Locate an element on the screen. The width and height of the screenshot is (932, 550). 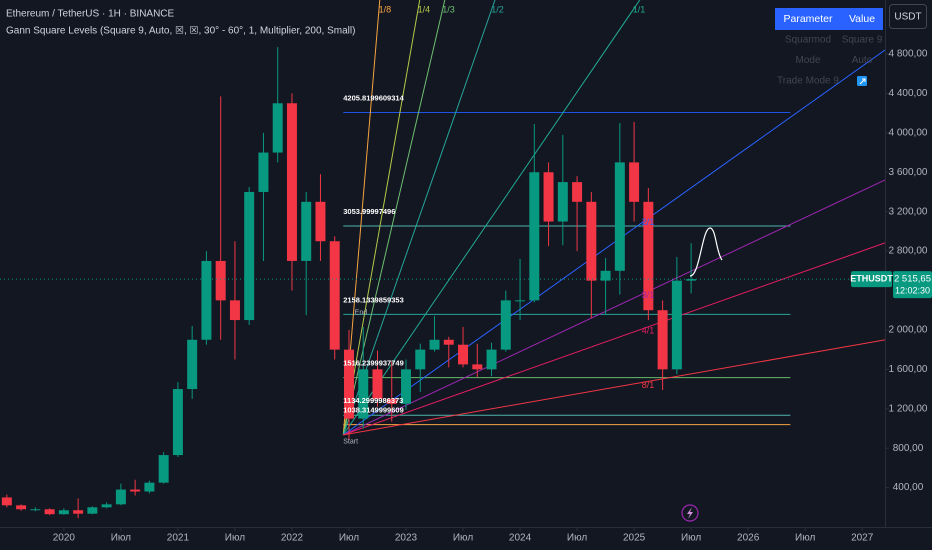
currency-button-bg is located at coordinates (908, 16).